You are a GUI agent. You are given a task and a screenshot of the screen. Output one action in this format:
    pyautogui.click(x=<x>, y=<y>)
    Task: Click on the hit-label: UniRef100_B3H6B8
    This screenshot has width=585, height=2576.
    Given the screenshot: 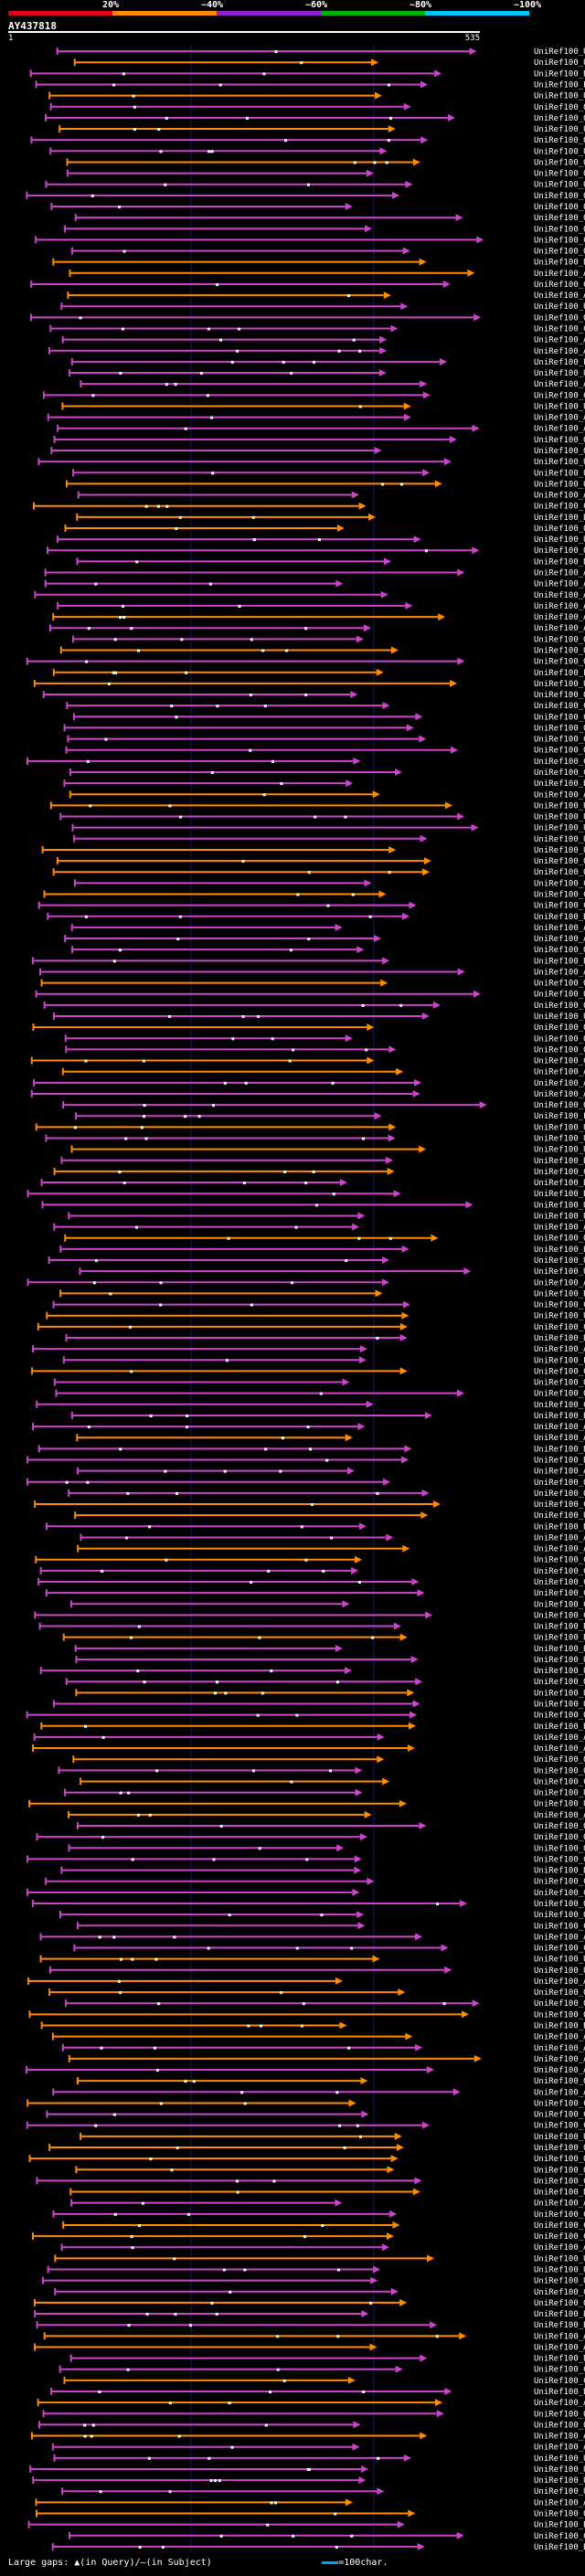 What is the action you would take?
    pyautogui.click(x=560, y=2193)
    